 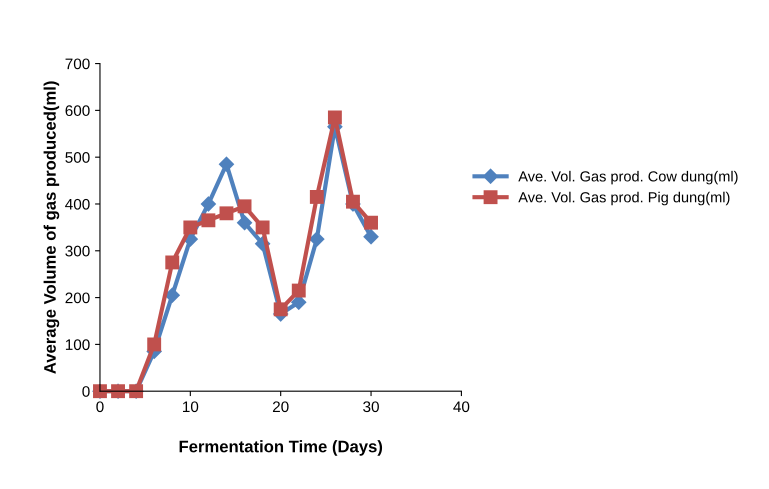 I want to click on y-axis-title: Average Volume of gas produced(ml), so click(x=52, y=227).